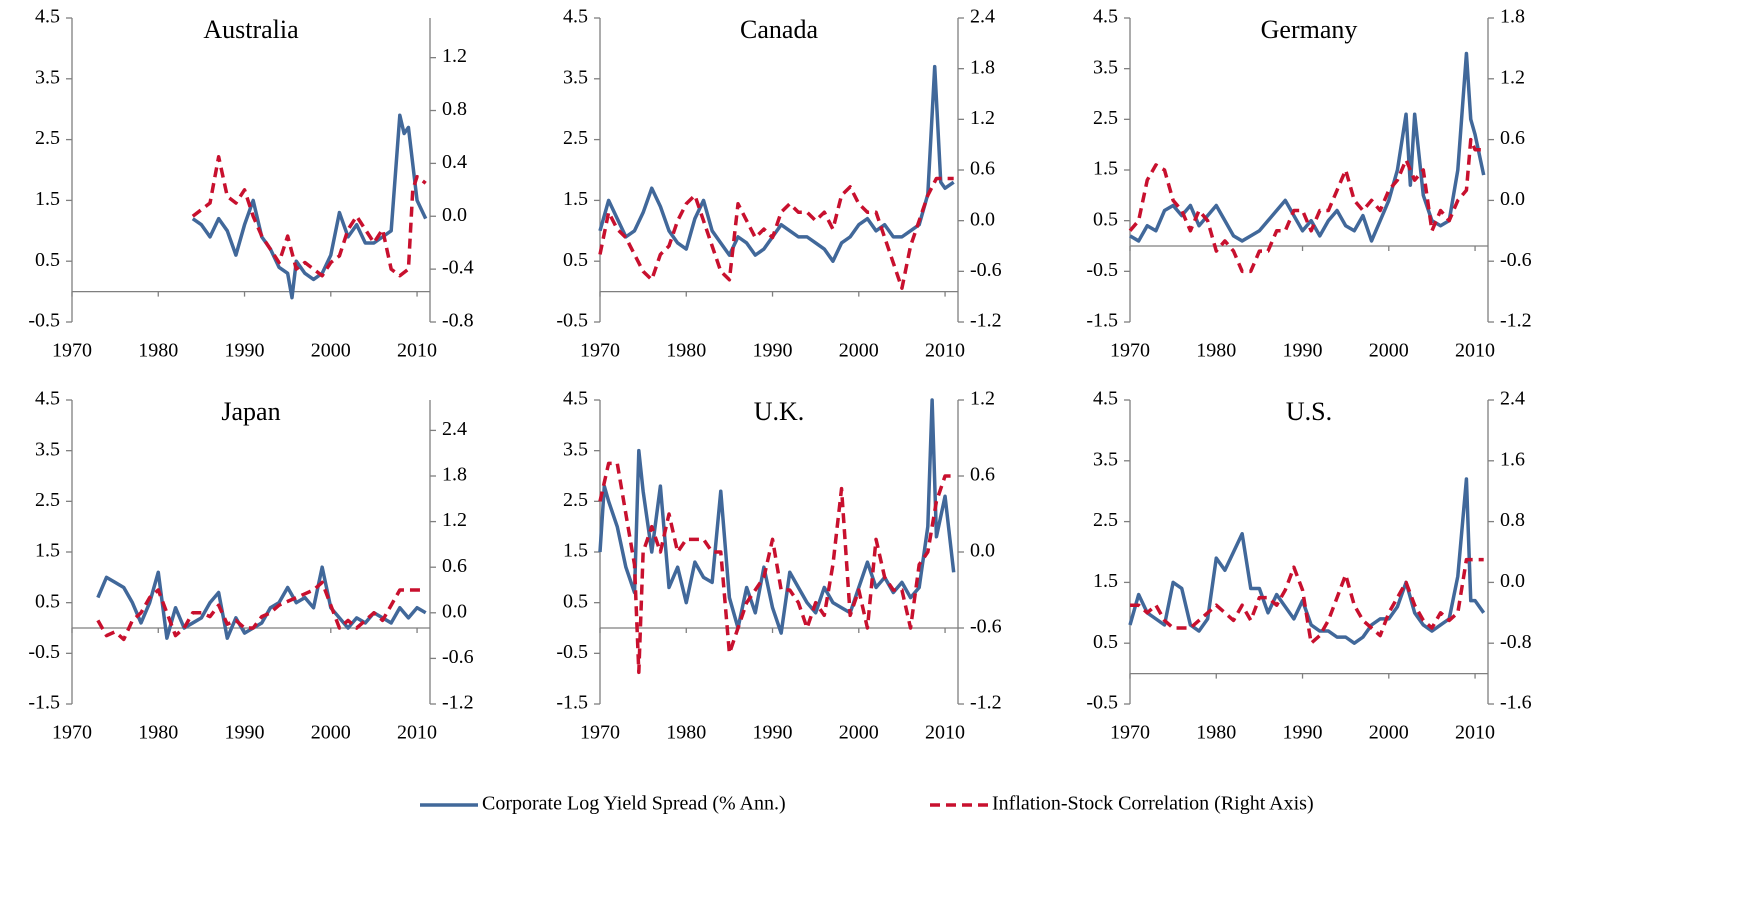 The height and width of the screenshot is (917, 1752). Describe the element at coordinates (250, 411) in the screenshot. I see `panel-title: Japan` at that location.